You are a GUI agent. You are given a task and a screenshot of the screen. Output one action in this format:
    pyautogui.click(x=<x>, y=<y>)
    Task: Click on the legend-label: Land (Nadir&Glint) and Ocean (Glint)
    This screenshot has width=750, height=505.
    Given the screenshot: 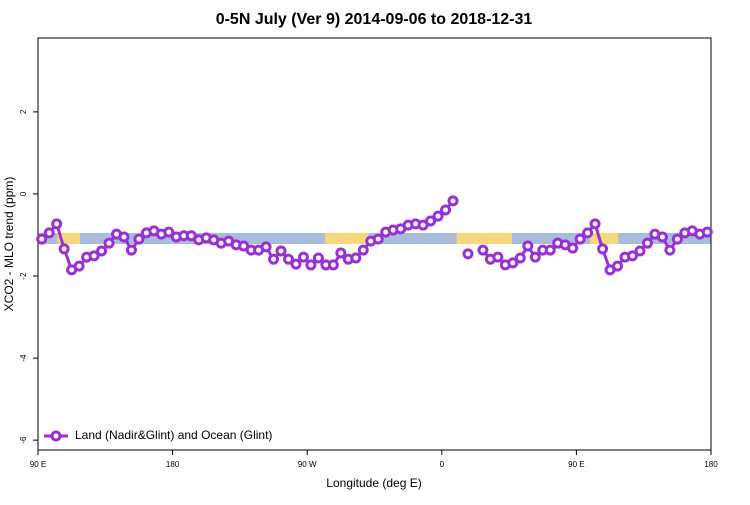 What is the action you would take?
    pyautogui.click(x=173, y=435)
    